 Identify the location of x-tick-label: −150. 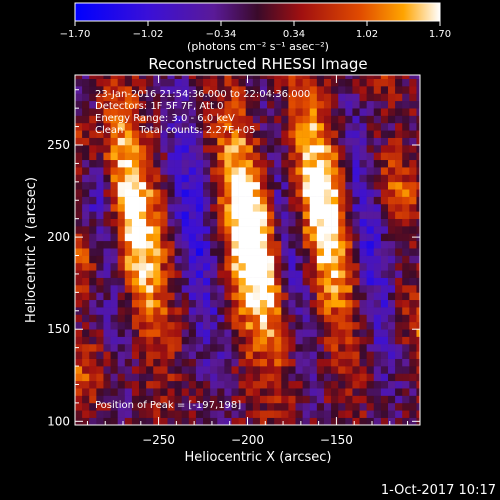
(336, 440).